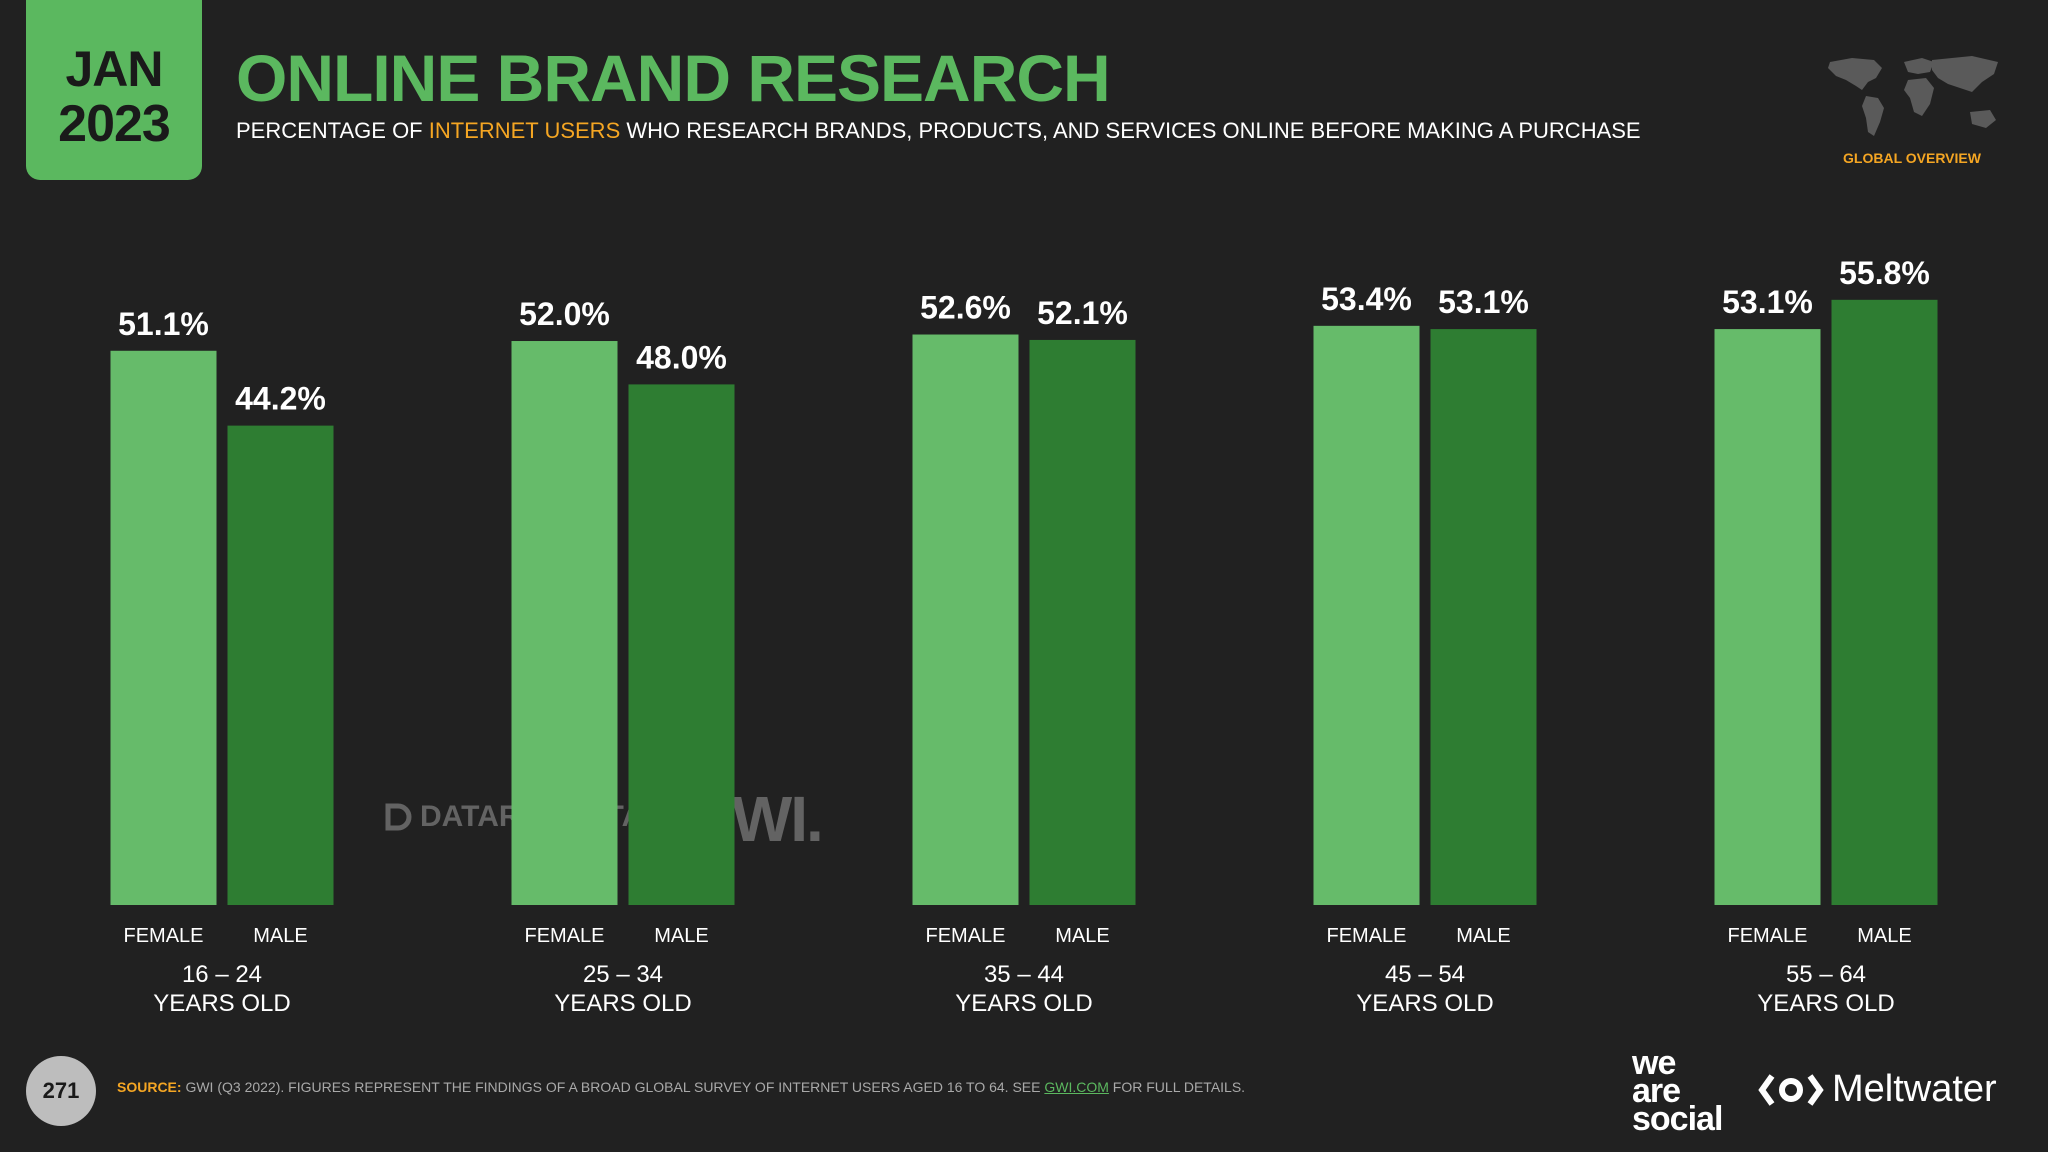 Image resolution: width=2048 pixels, height=1152 pixels. I want to click on date-month: JAN, so click(114, 69).